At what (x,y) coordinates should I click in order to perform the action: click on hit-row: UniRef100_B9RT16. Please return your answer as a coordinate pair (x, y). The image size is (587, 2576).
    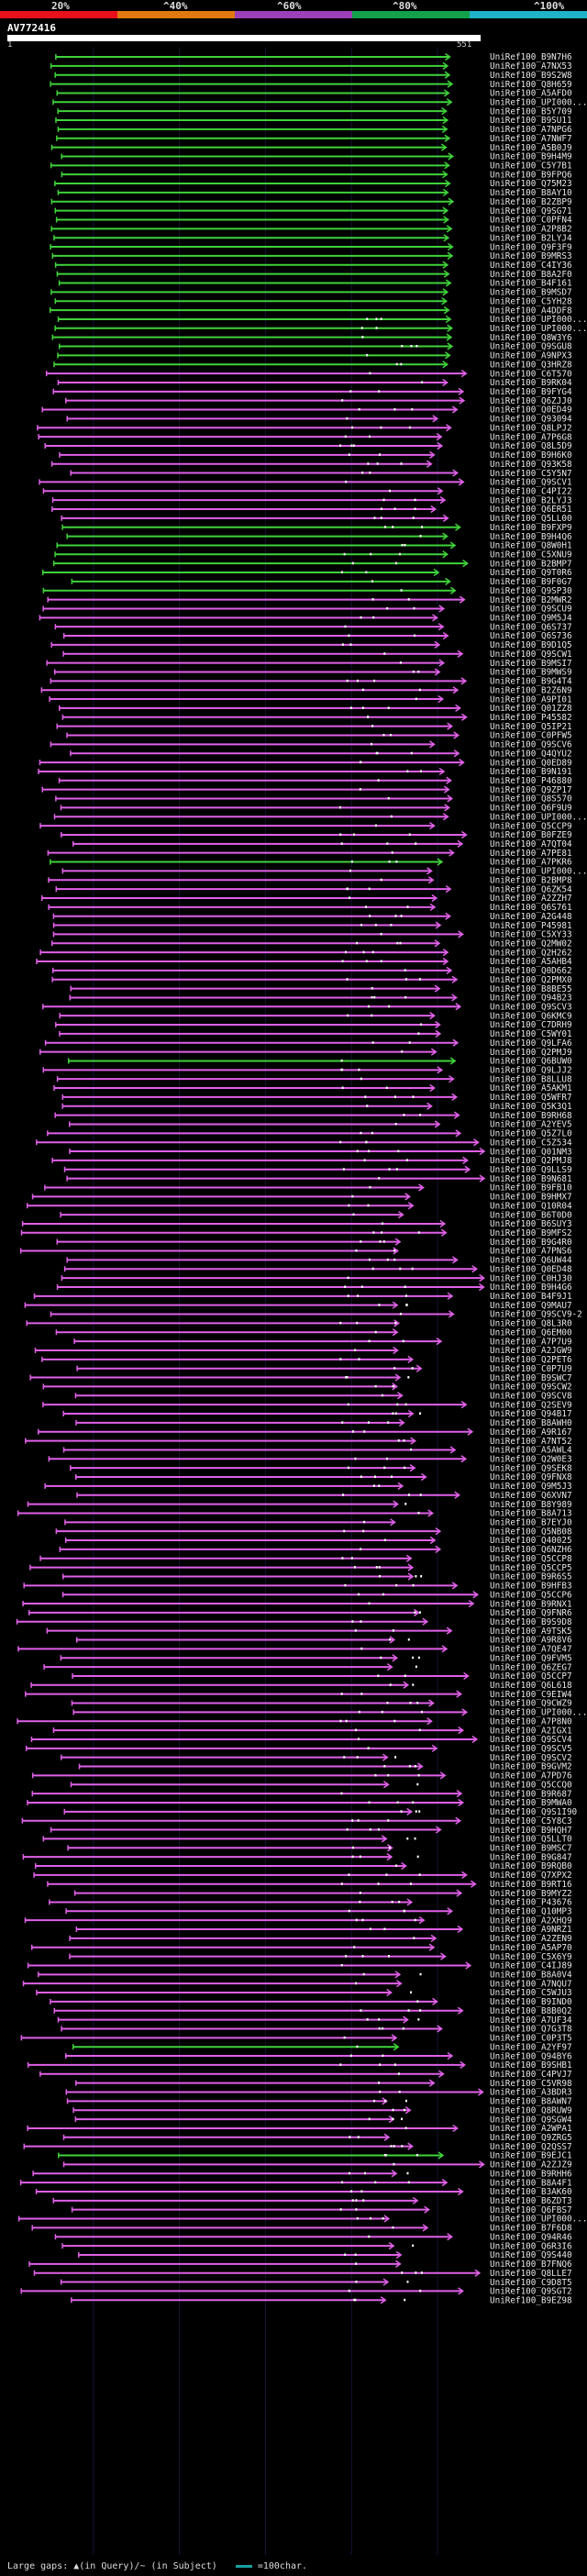
    Looking at the image, I should click on (309, 1885).